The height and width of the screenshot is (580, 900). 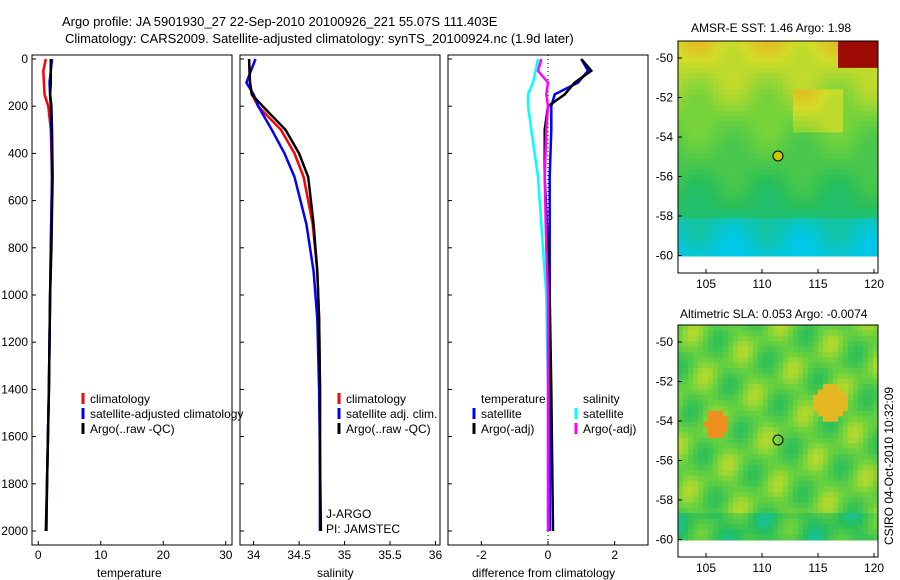 What do you see at coordinates (134, 551) in the screenshot?
I see `temperature-x-axis: 0 10 20 30` at bounding box center [134, 551].